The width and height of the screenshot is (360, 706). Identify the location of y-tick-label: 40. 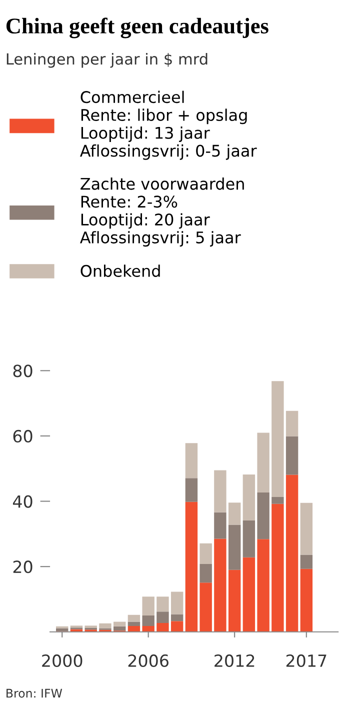
(22, 501).